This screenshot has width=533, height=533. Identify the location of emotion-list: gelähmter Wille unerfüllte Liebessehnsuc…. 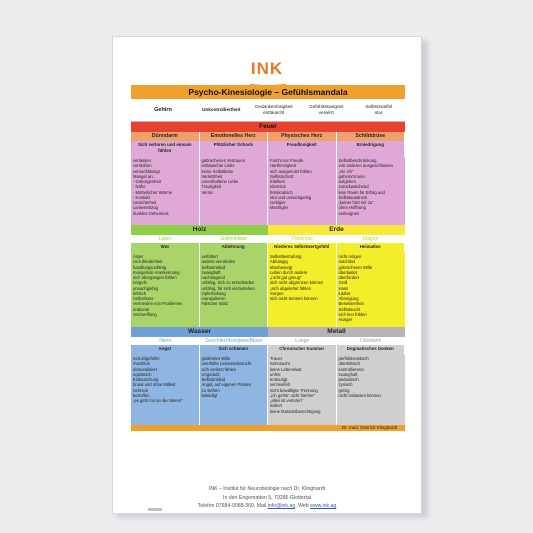
(233, 390).